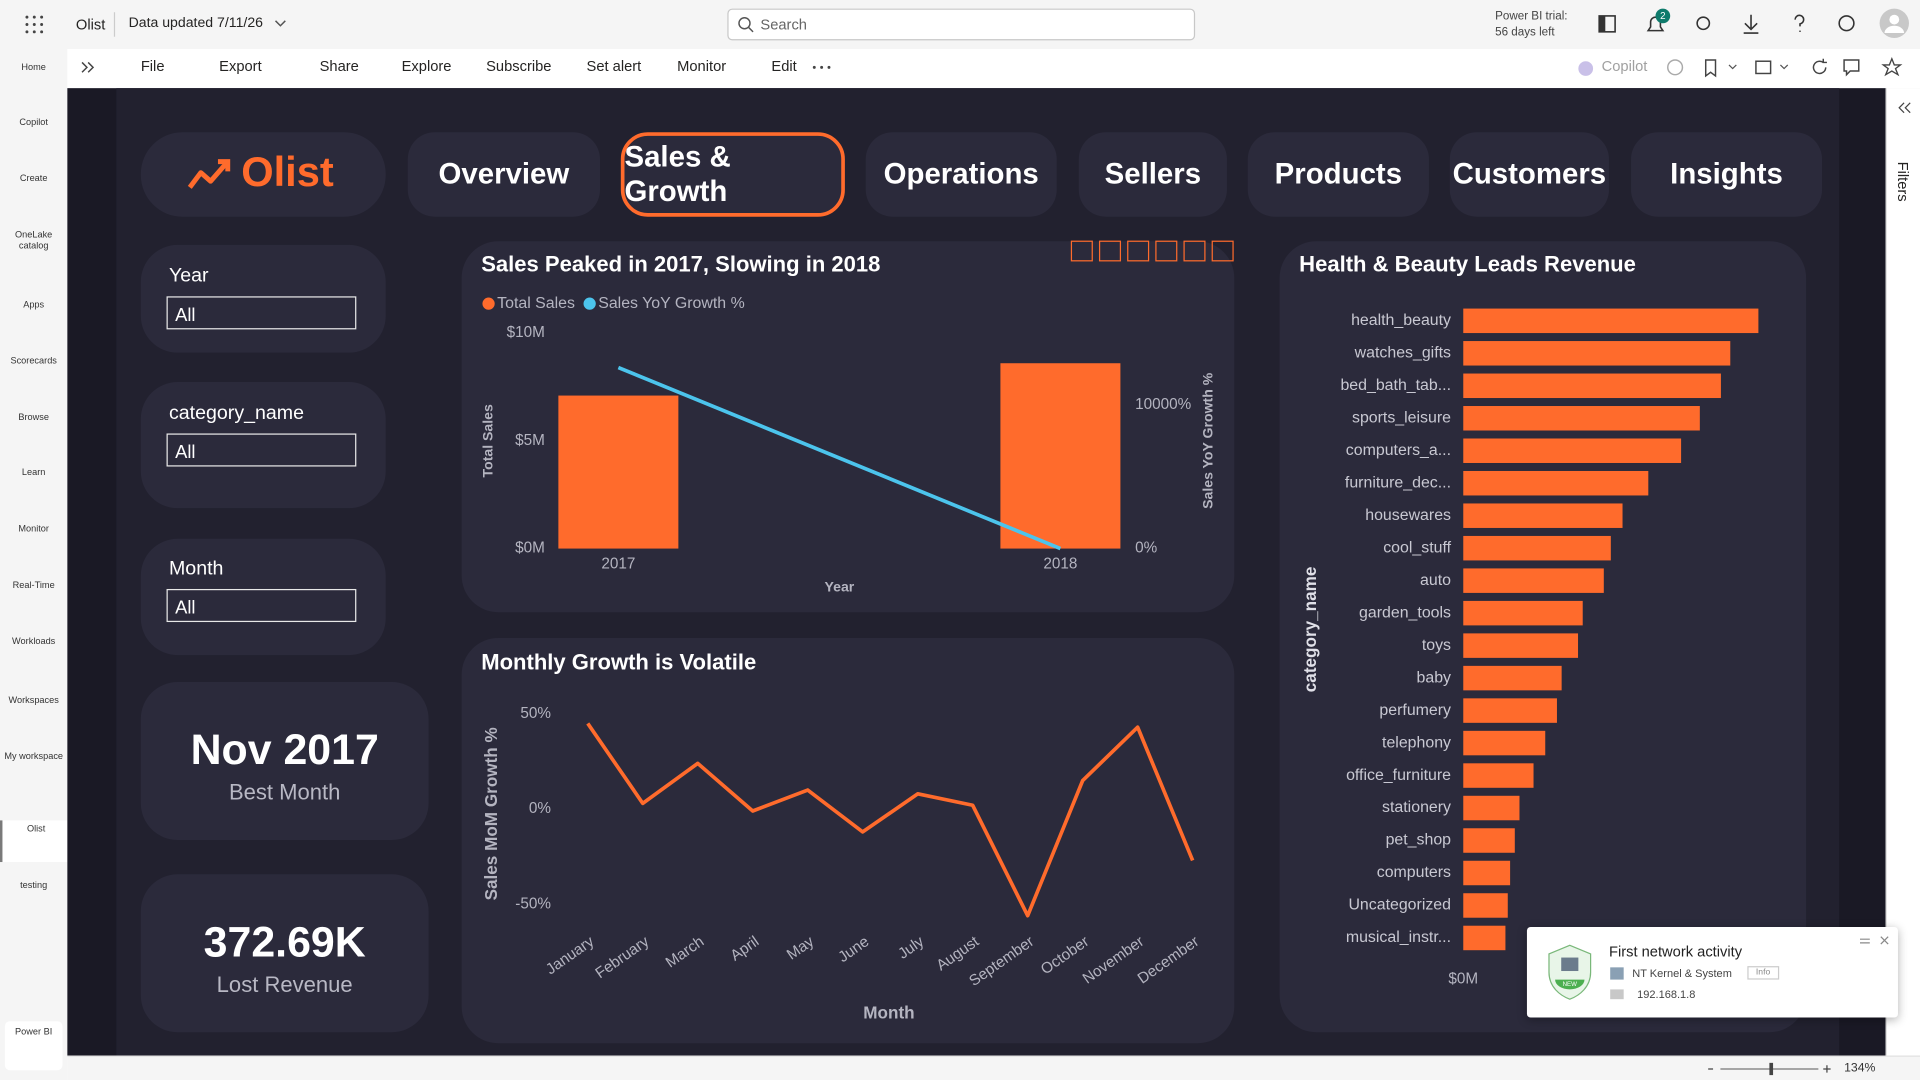 The height and width of the screenshot is (1080, 1920). What do you see at coordinates (1662, 16) in the screenshot?
I see `badge-count: 2` at bounding box center [1662, 16].